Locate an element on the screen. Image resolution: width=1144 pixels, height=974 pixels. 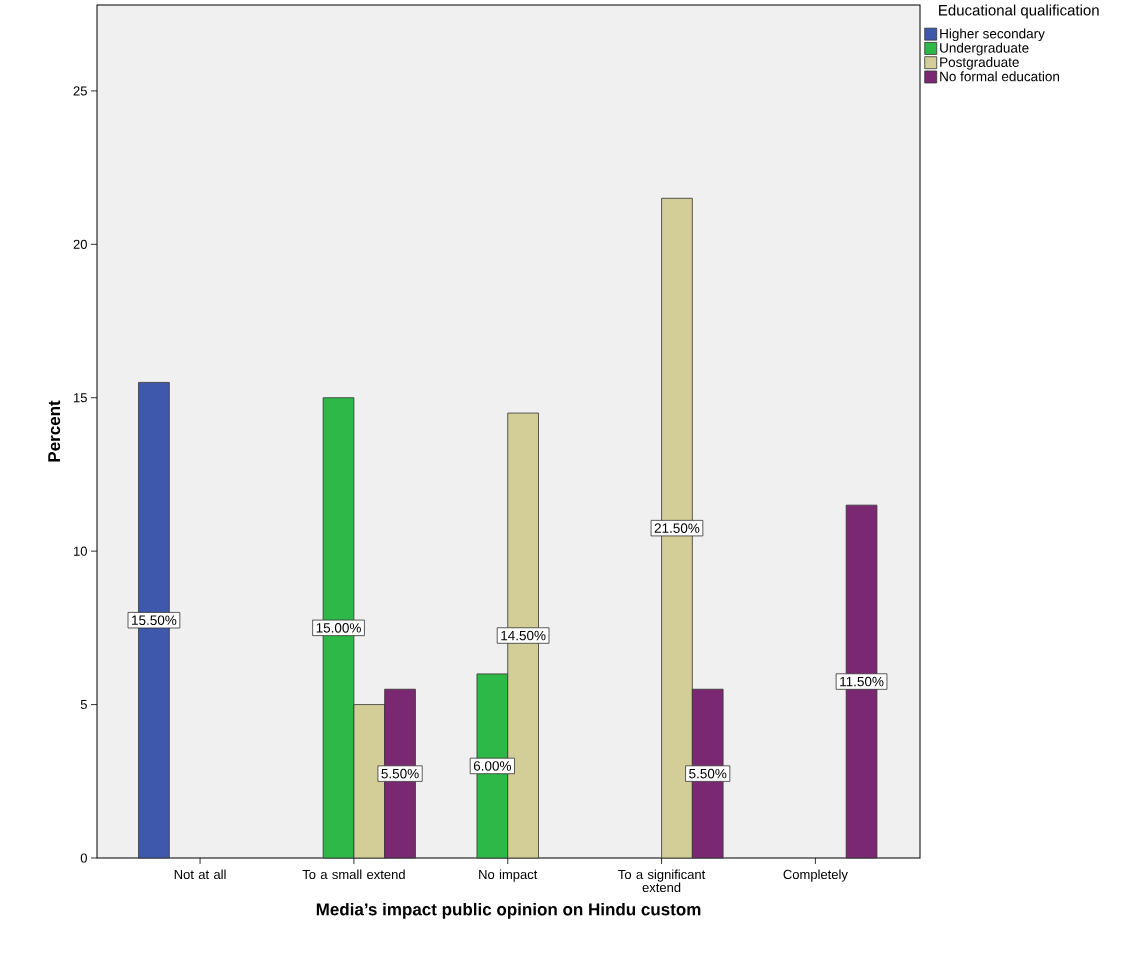
data-label: 6.00% is located at coordinates (492, 766).